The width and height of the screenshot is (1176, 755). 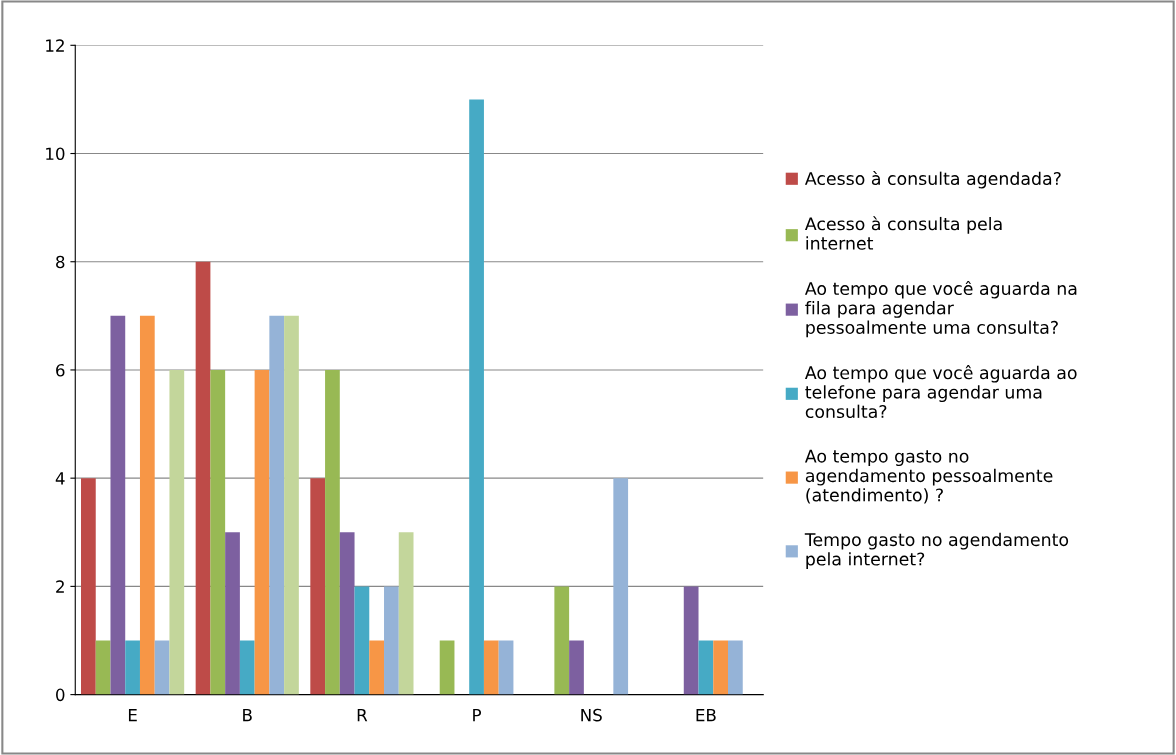 I want to click on y-tick-label: 12, so click(x=55, y=45).